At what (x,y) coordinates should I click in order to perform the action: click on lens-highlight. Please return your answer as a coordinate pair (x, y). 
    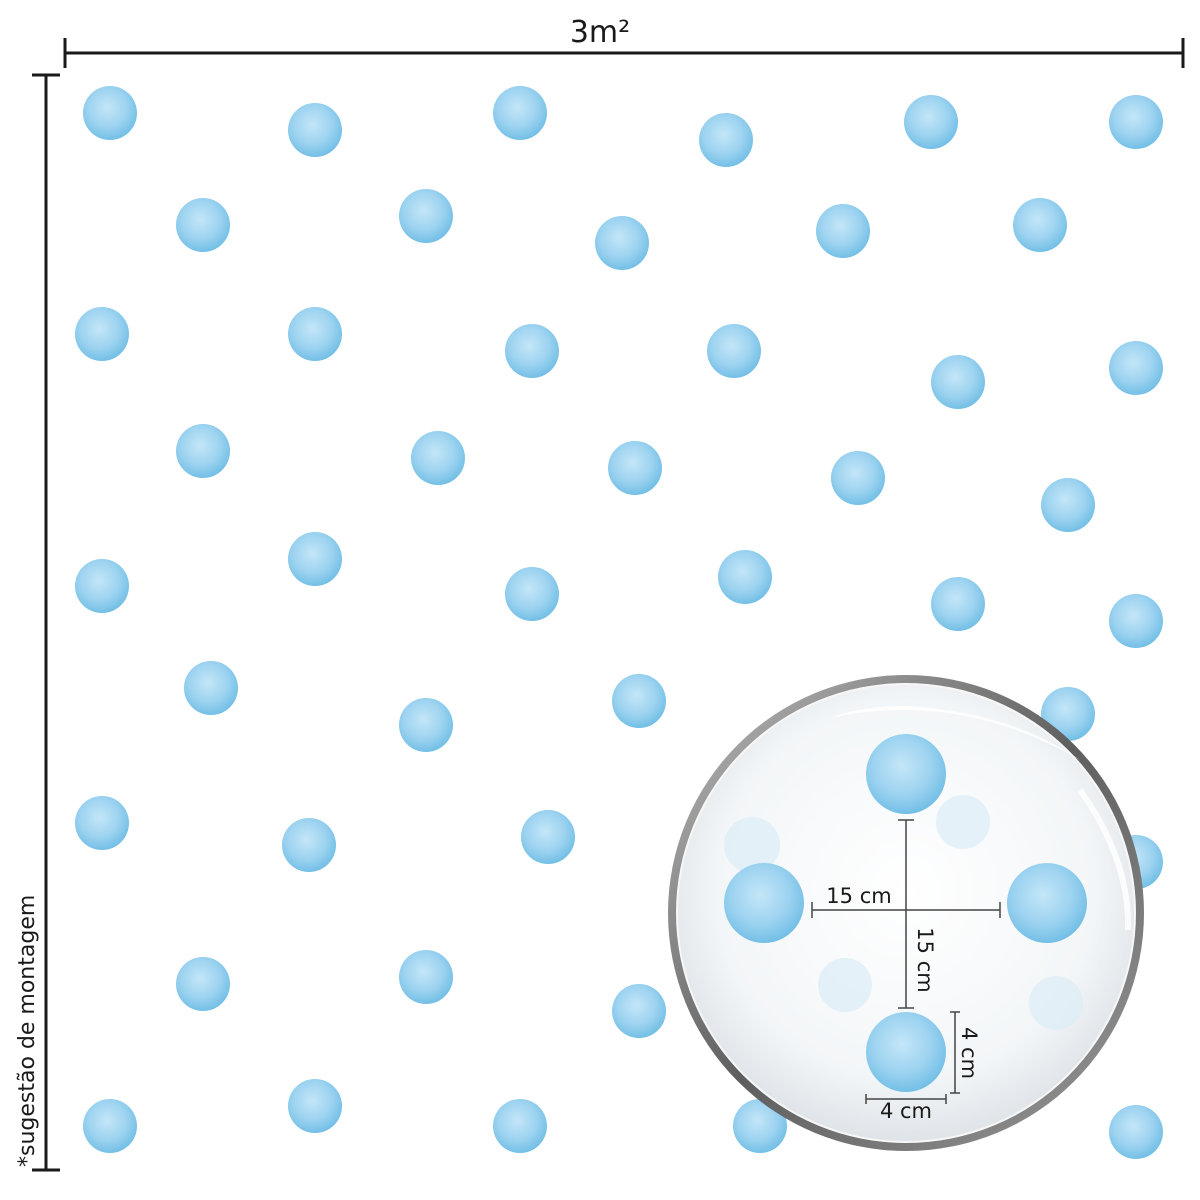
    Looking at the image, I should click on (955, 733).